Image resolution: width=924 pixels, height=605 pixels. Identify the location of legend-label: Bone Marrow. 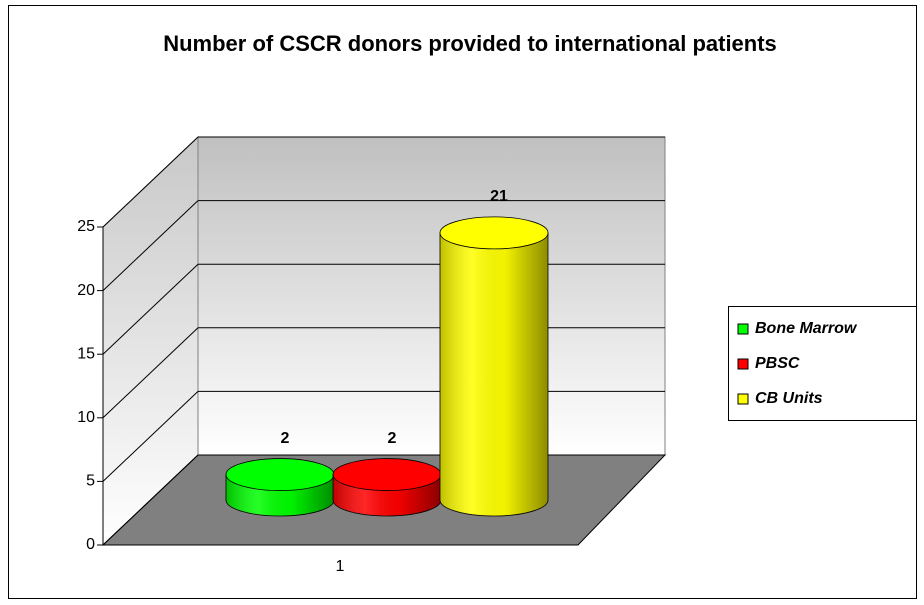
(806, 328).